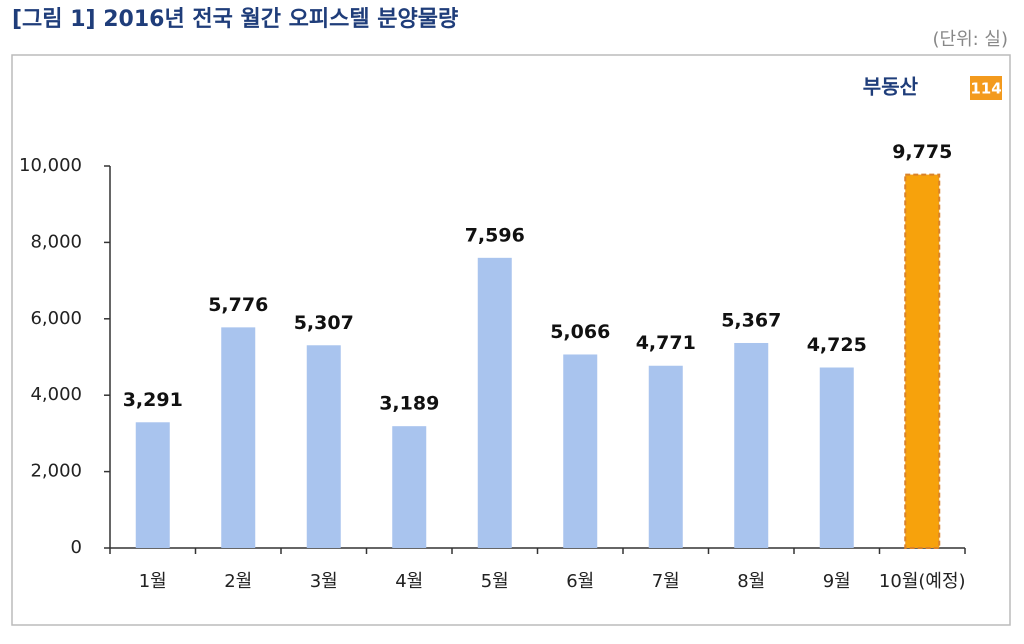 The image size is (1024, 644). I want to click on x-tick-label: 10월(예정), so click(922, 581).